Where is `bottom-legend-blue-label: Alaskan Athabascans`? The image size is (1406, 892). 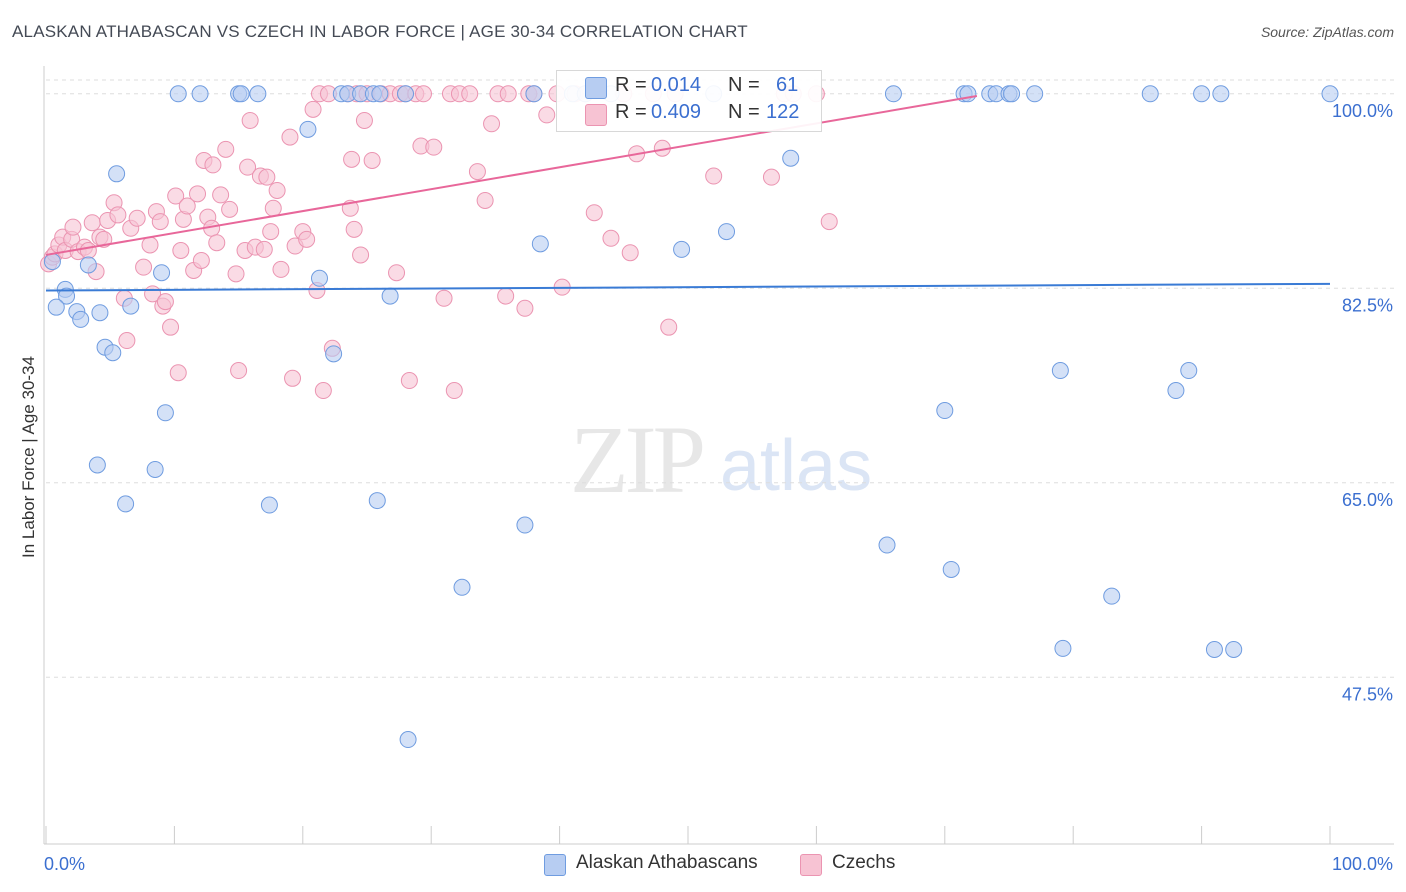
bottom-legend-blue-label: Alaskan Athabascans is located at coordinates (667, 862).